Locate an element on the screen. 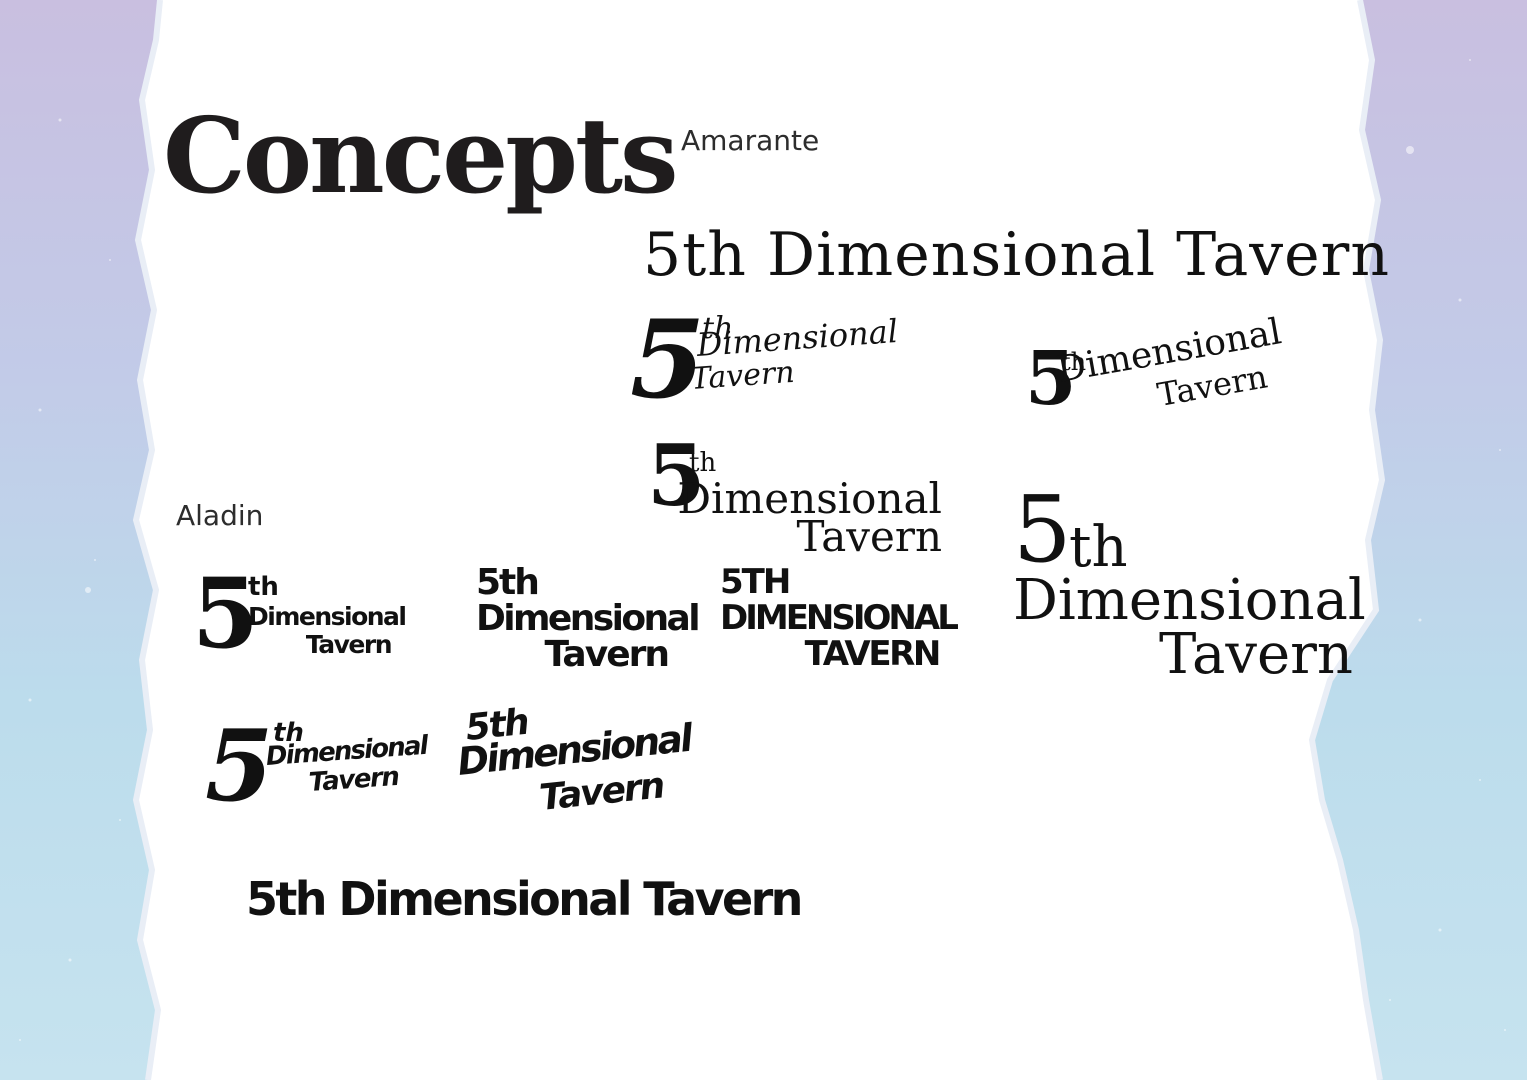  logo-aladin-big5-stacked: 5 th Dimensional Tavern is located at coordinates (299, 613).